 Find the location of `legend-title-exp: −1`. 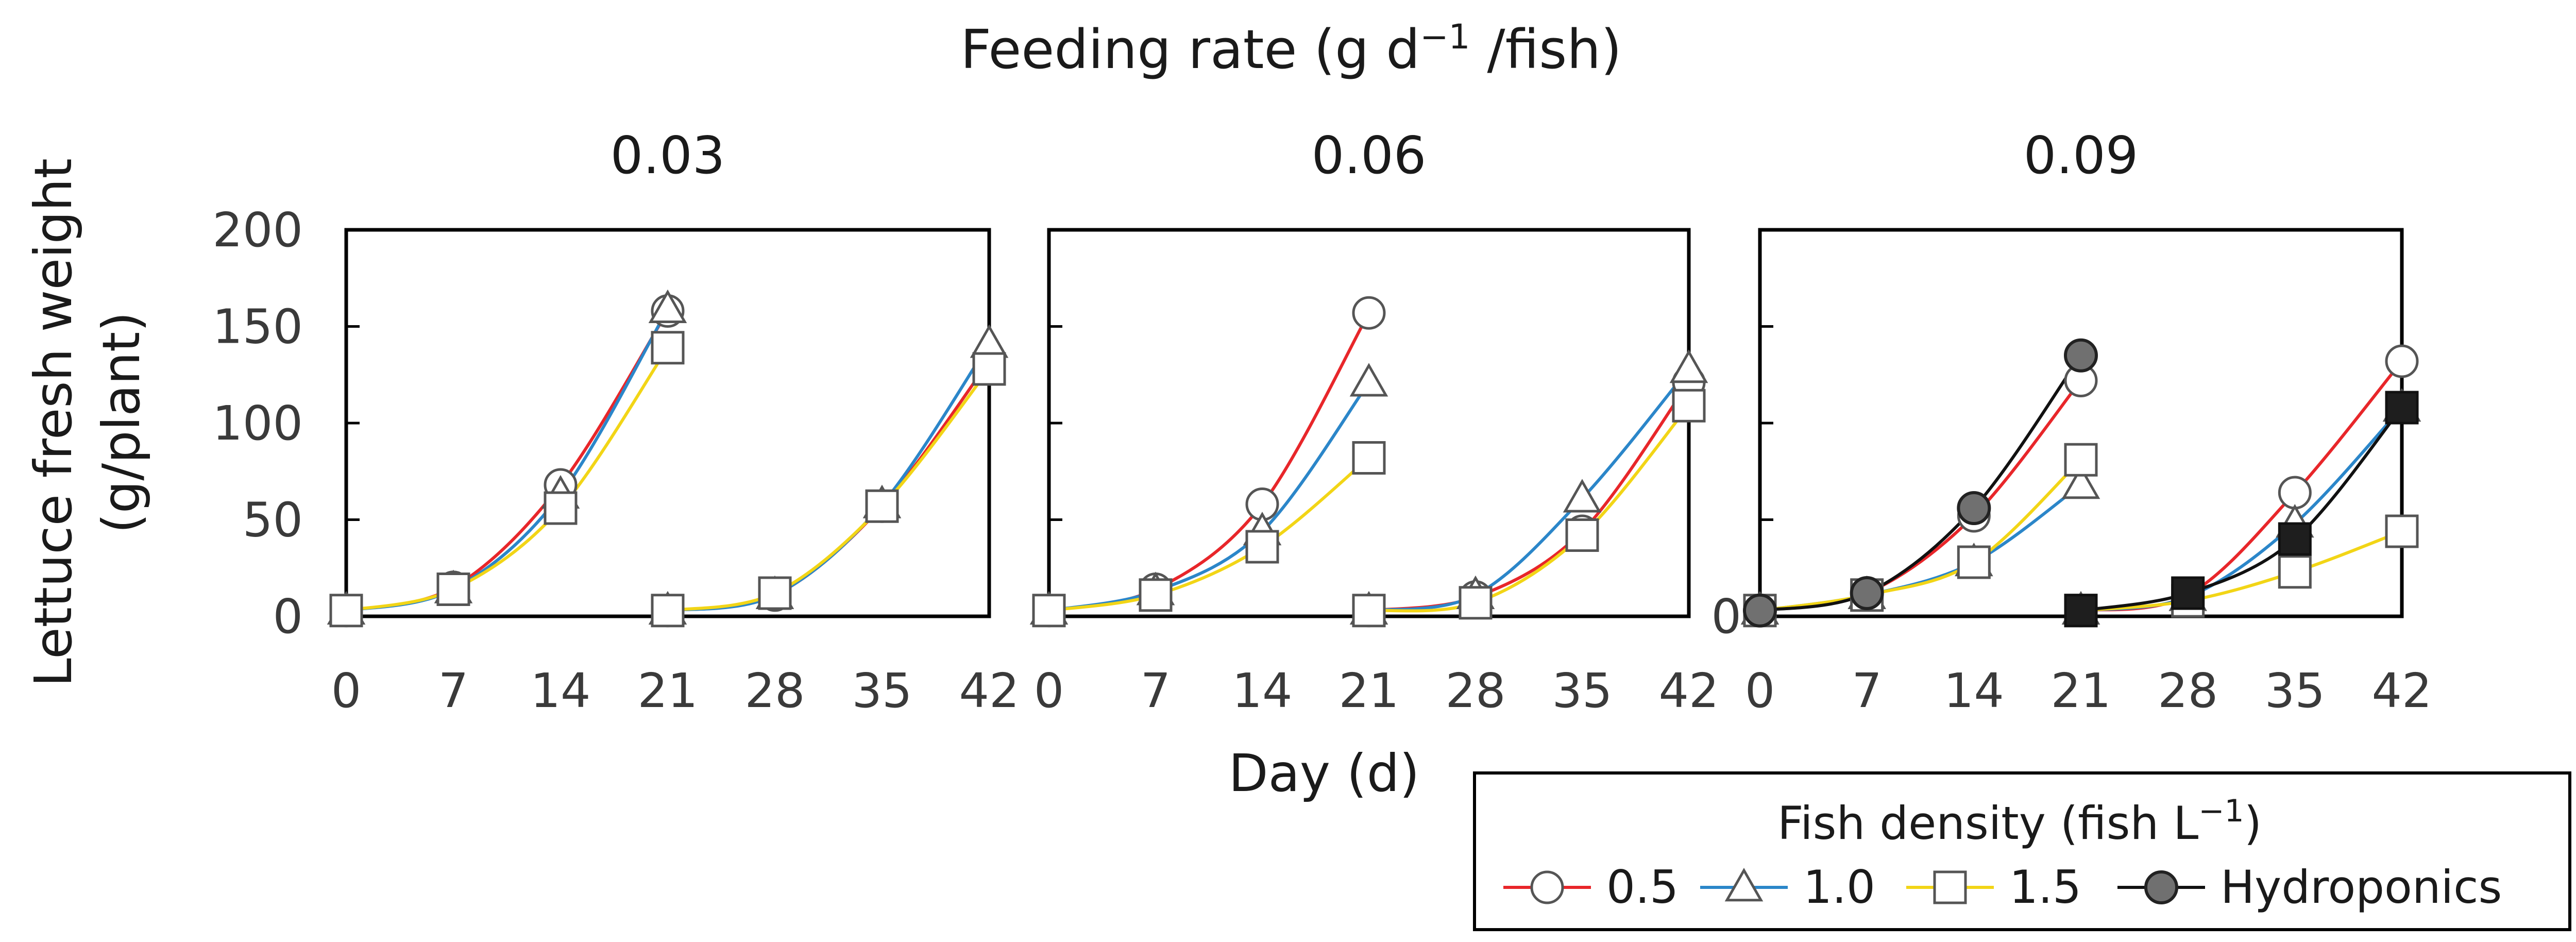

legend-title-exp: −1 is located at coordinates (2221, 811).